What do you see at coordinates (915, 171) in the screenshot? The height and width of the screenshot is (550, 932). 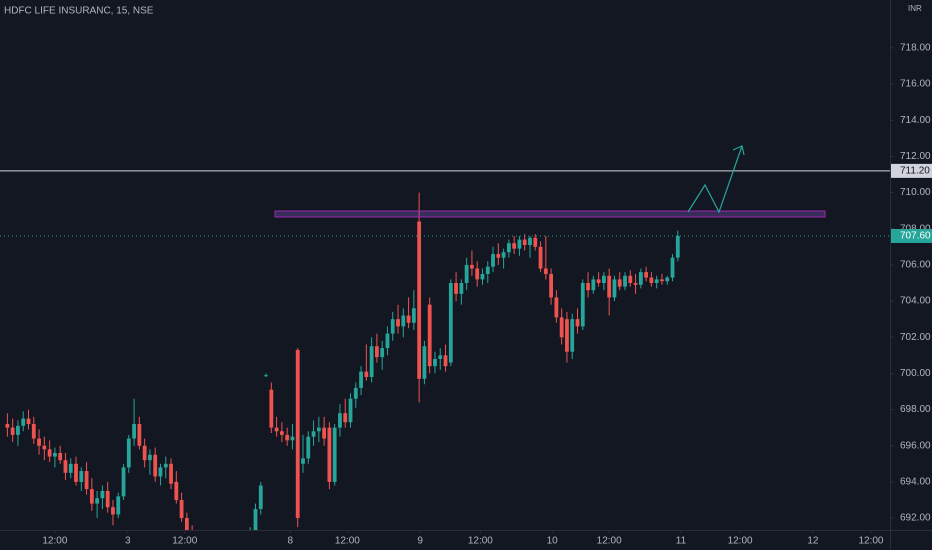 I see `price-label: 711.20` at bounding box center [915, 171].